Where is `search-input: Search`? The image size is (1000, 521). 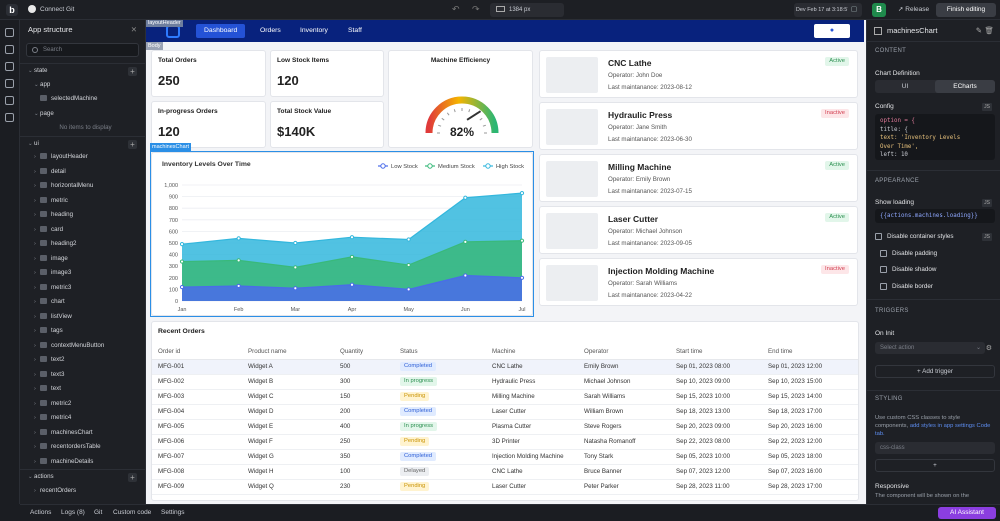
search-input: Search is located at coordinates (82, 50).